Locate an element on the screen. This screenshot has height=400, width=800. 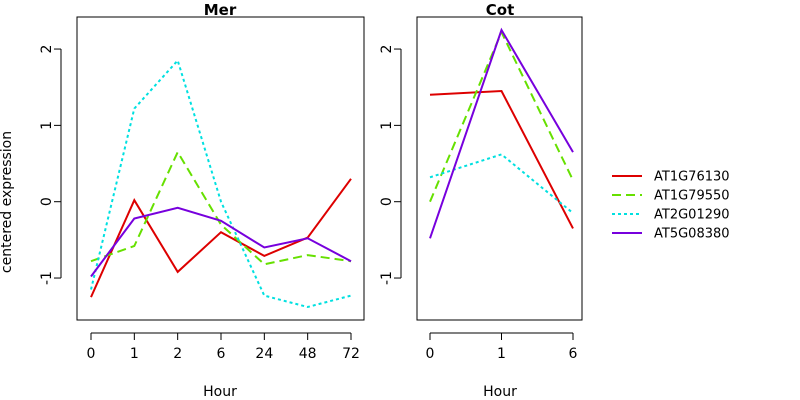
cot-series-at1g76130 is located at coordinates (501, 159).